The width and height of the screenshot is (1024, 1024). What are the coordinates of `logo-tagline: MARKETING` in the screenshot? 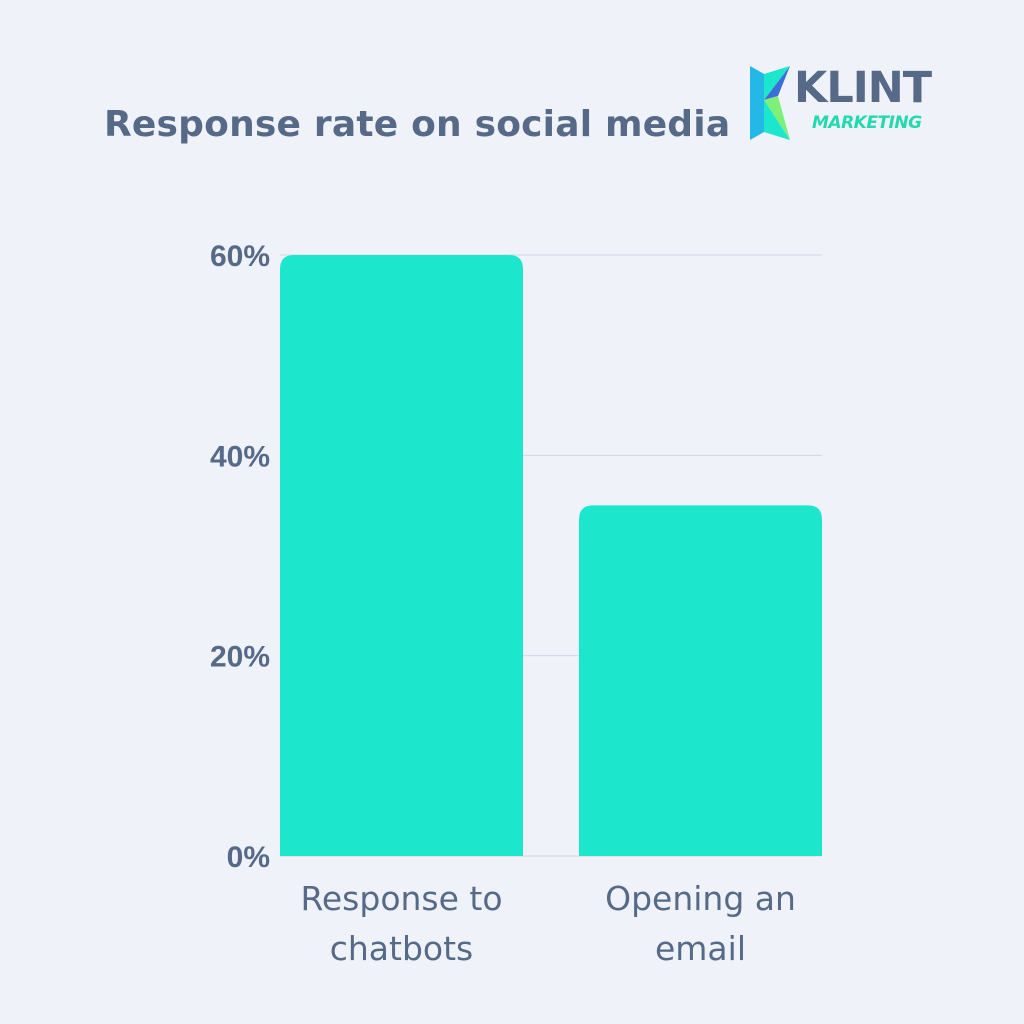 It's located at (867, 123).